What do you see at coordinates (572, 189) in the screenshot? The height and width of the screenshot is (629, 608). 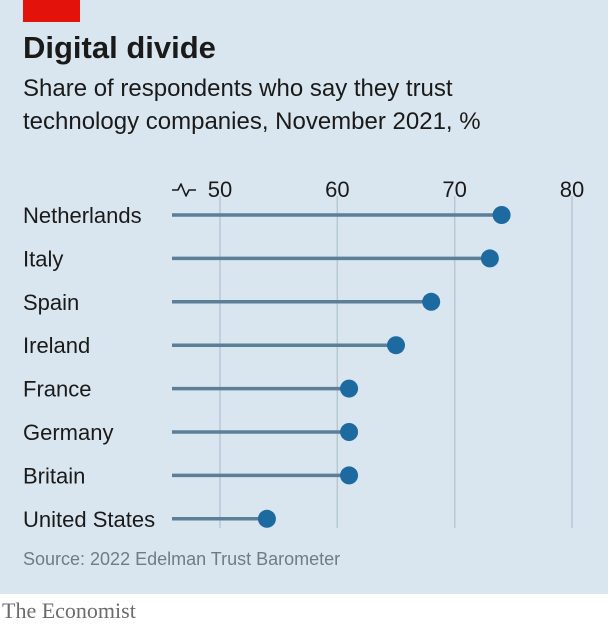 I see `x-tick-label: 80` at bounding box center [572, 189].